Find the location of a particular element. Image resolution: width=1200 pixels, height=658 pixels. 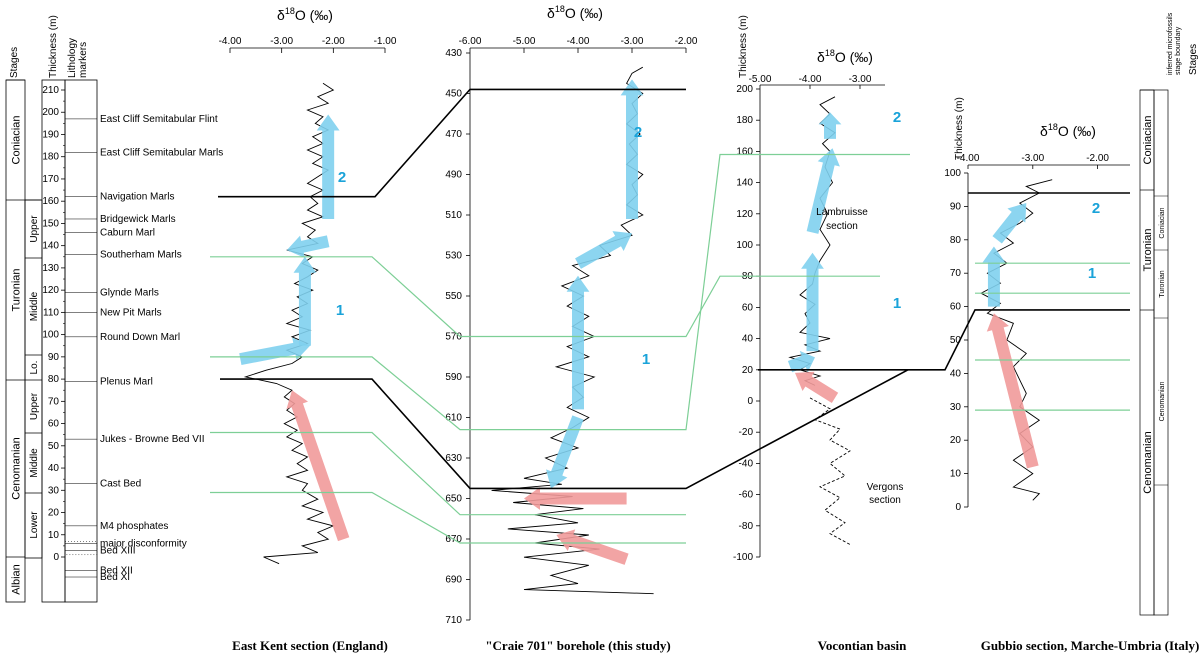

stage-label: Coniacian is located at coordinates (17, 140).